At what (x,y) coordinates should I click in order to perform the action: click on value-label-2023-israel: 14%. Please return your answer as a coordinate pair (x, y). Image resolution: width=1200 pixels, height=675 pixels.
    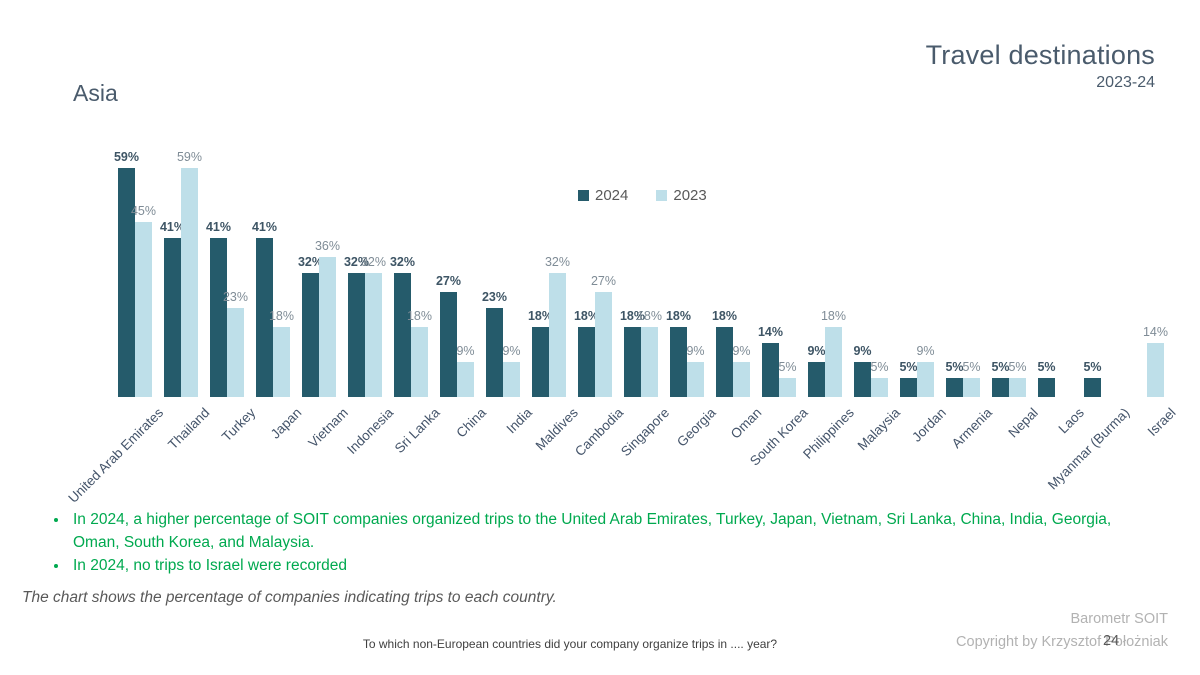
    Looking at the image, I should click on (1155, 332).